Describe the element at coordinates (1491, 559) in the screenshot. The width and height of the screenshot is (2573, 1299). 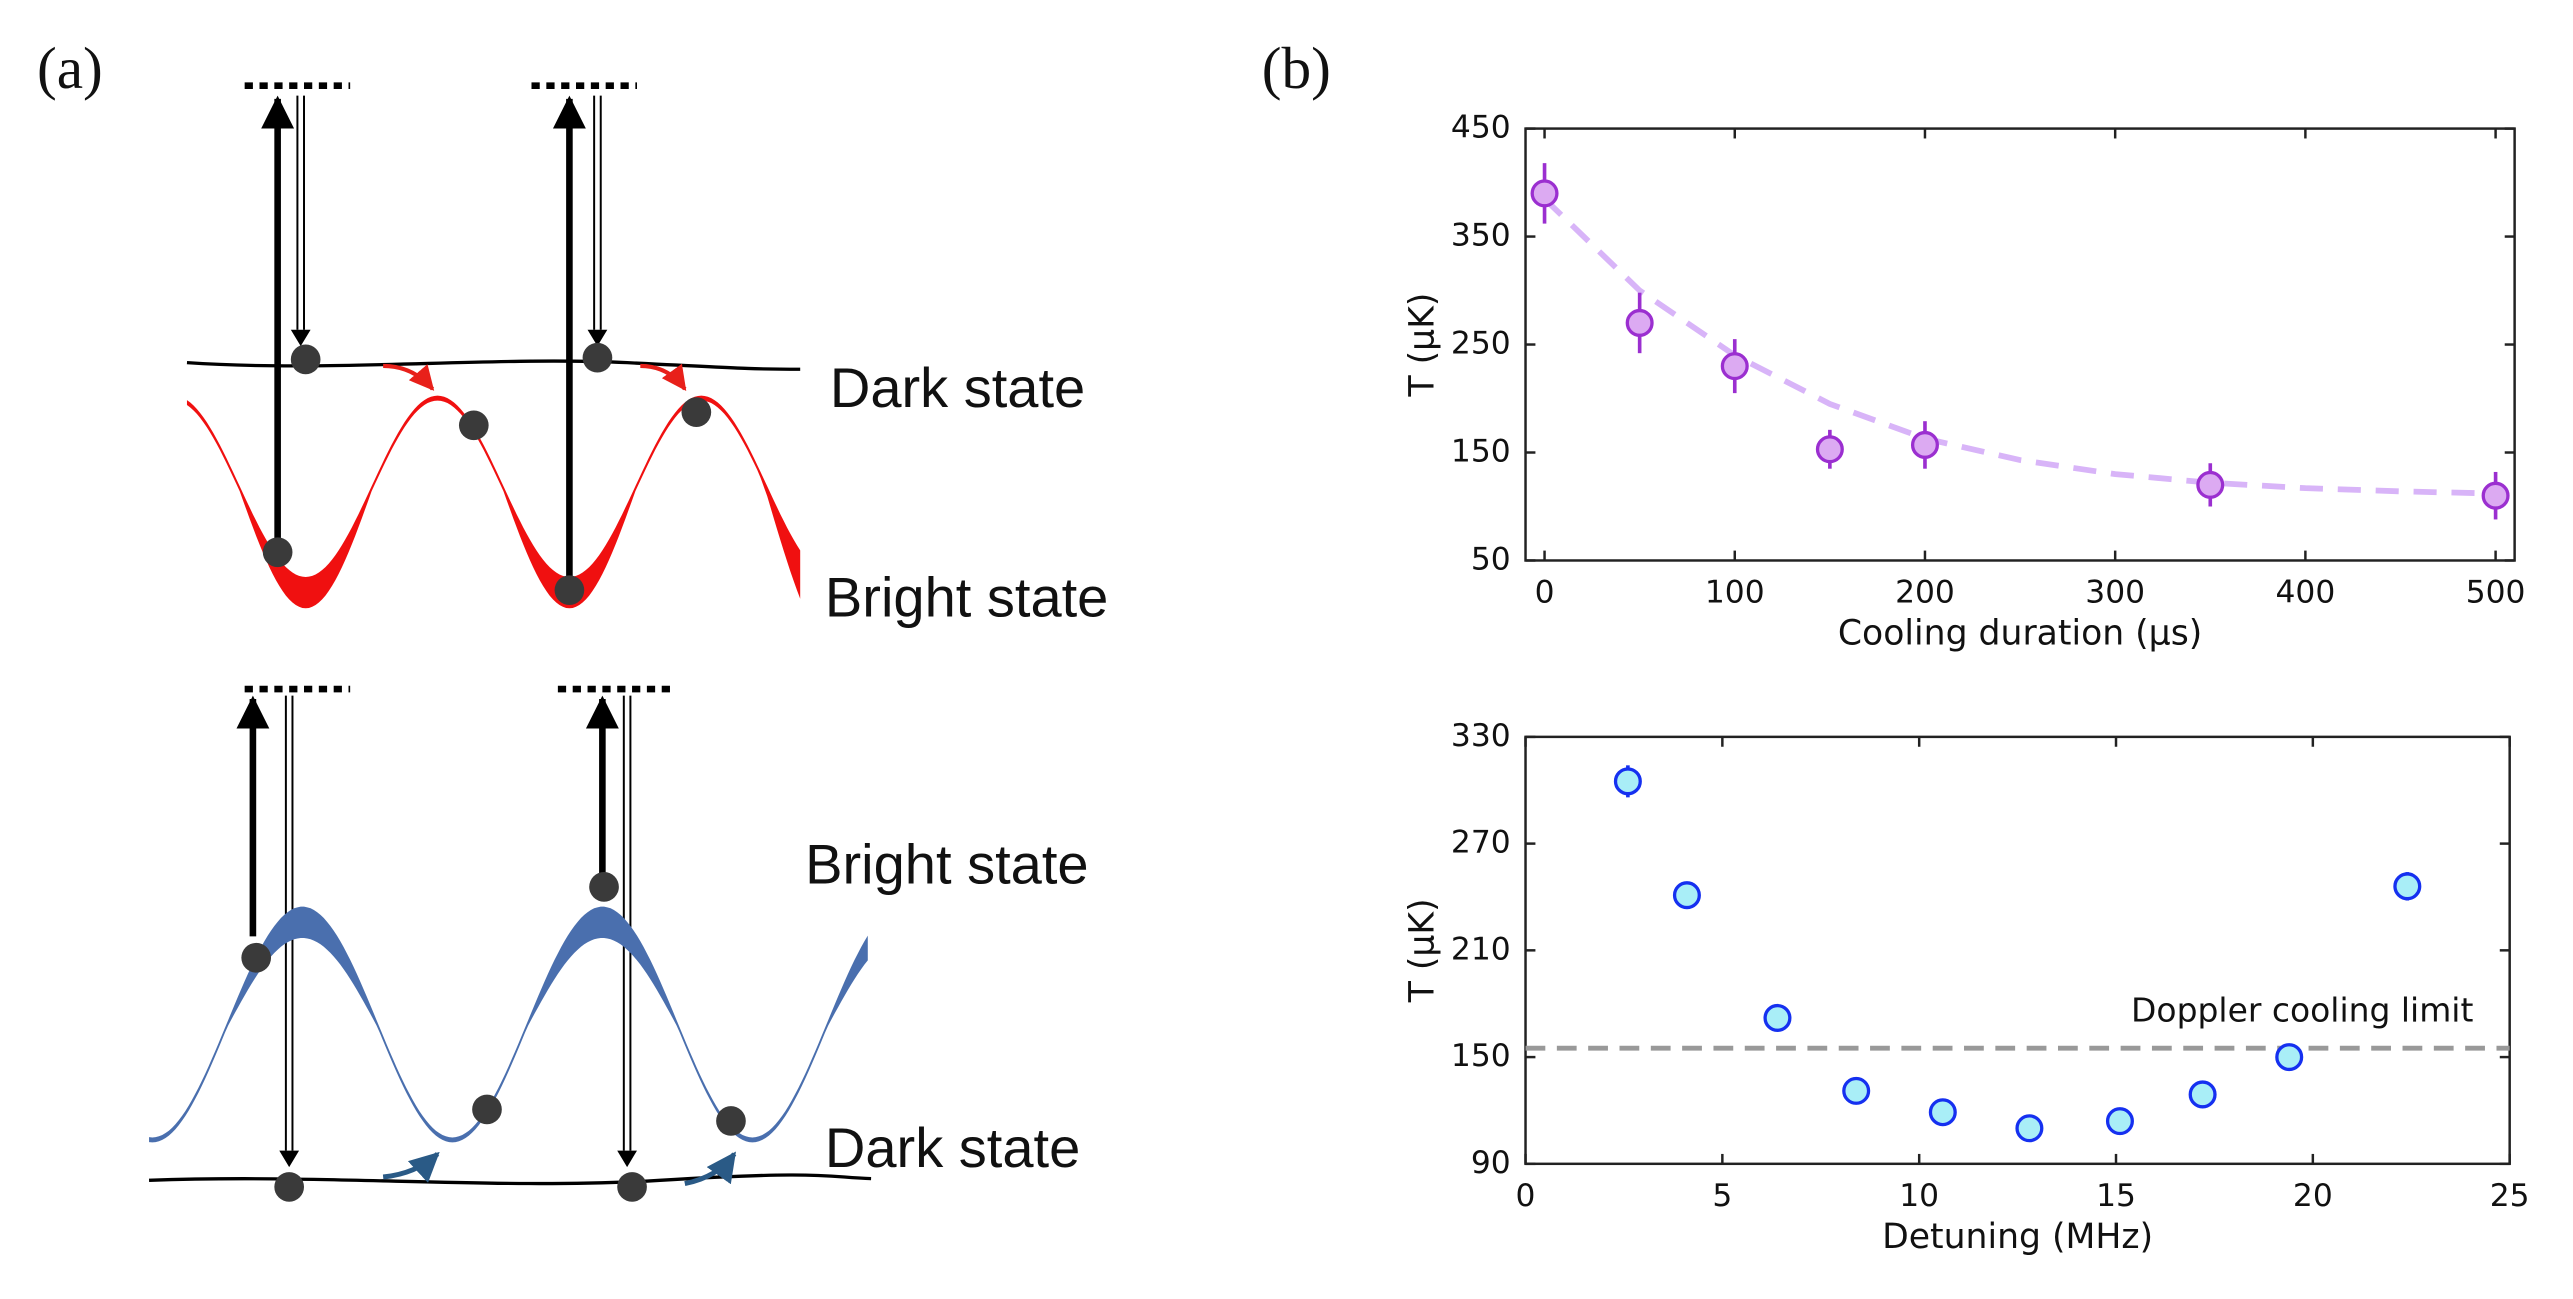
I see `y-tick-label: 50` at that location.